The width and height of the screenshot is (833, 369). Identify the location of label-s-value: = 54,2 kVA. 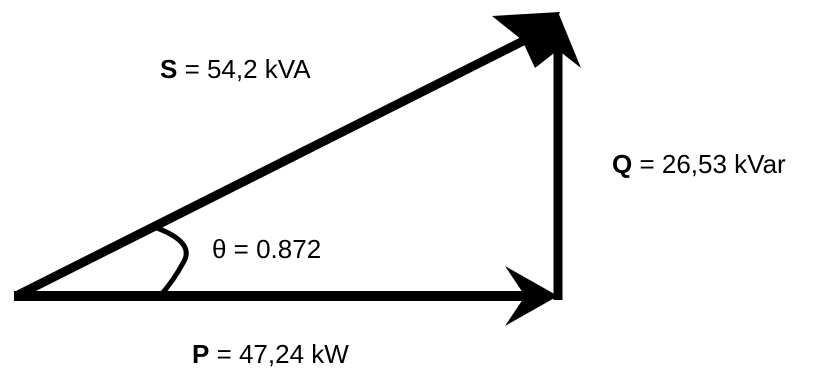
(244, 69).